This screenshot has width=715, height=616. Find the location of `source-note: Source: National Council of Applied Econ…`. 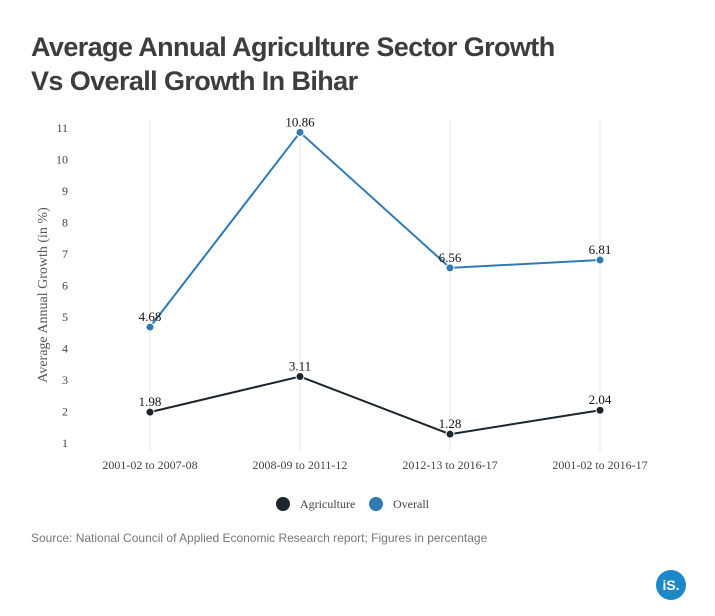

source-note: Source: National Council of Applied Econ… is located at coordinates (259, 538).